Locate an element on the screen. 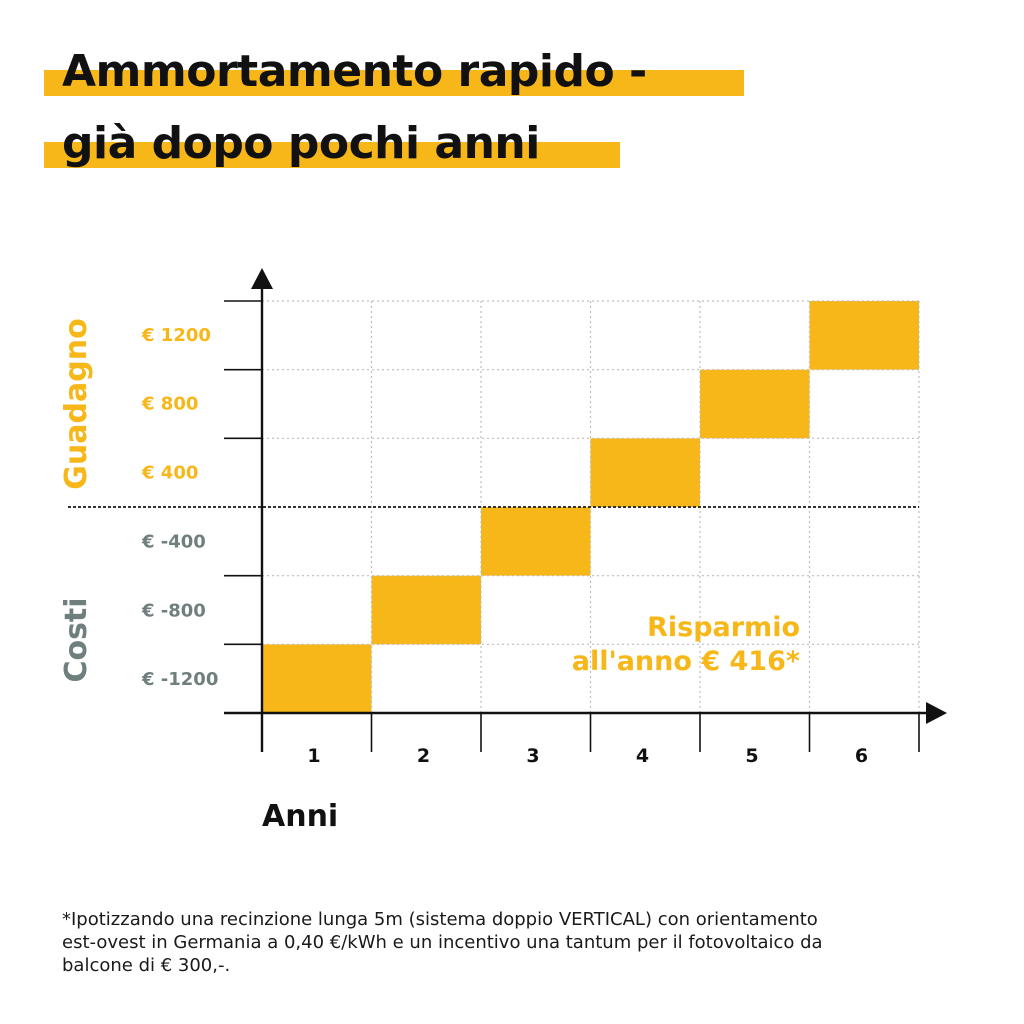 Image resolution: width=1024 pixels, height=1024 pixels. y-tick-label: € 800 is located at coordinates (169, 404).